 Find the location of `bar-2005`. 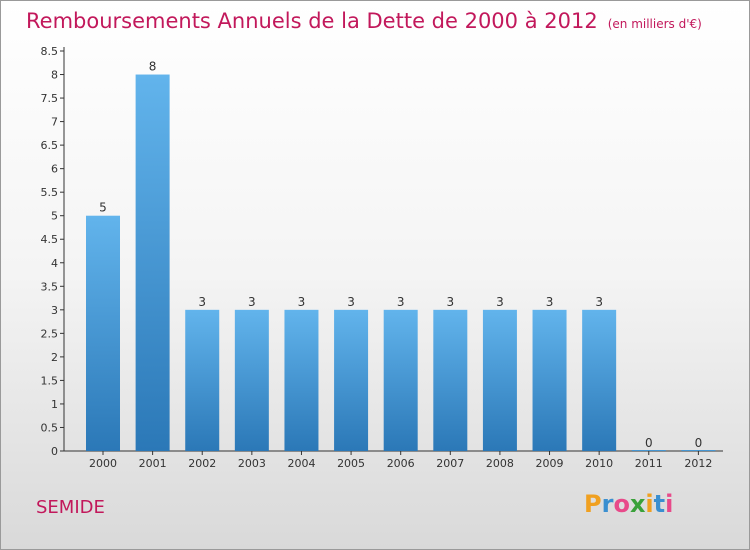

bar-2005 is located at coordinates (351, 380).